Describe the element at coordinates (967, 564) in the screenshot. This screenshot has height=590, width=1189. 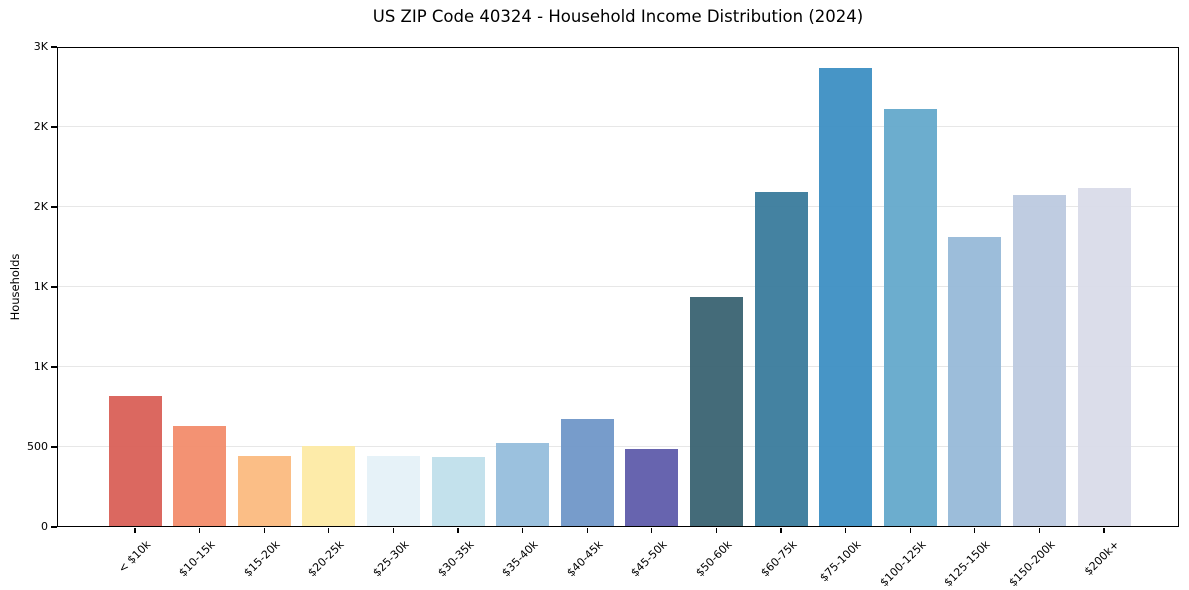
I see `x-tick-label: $125-150k` at that location.